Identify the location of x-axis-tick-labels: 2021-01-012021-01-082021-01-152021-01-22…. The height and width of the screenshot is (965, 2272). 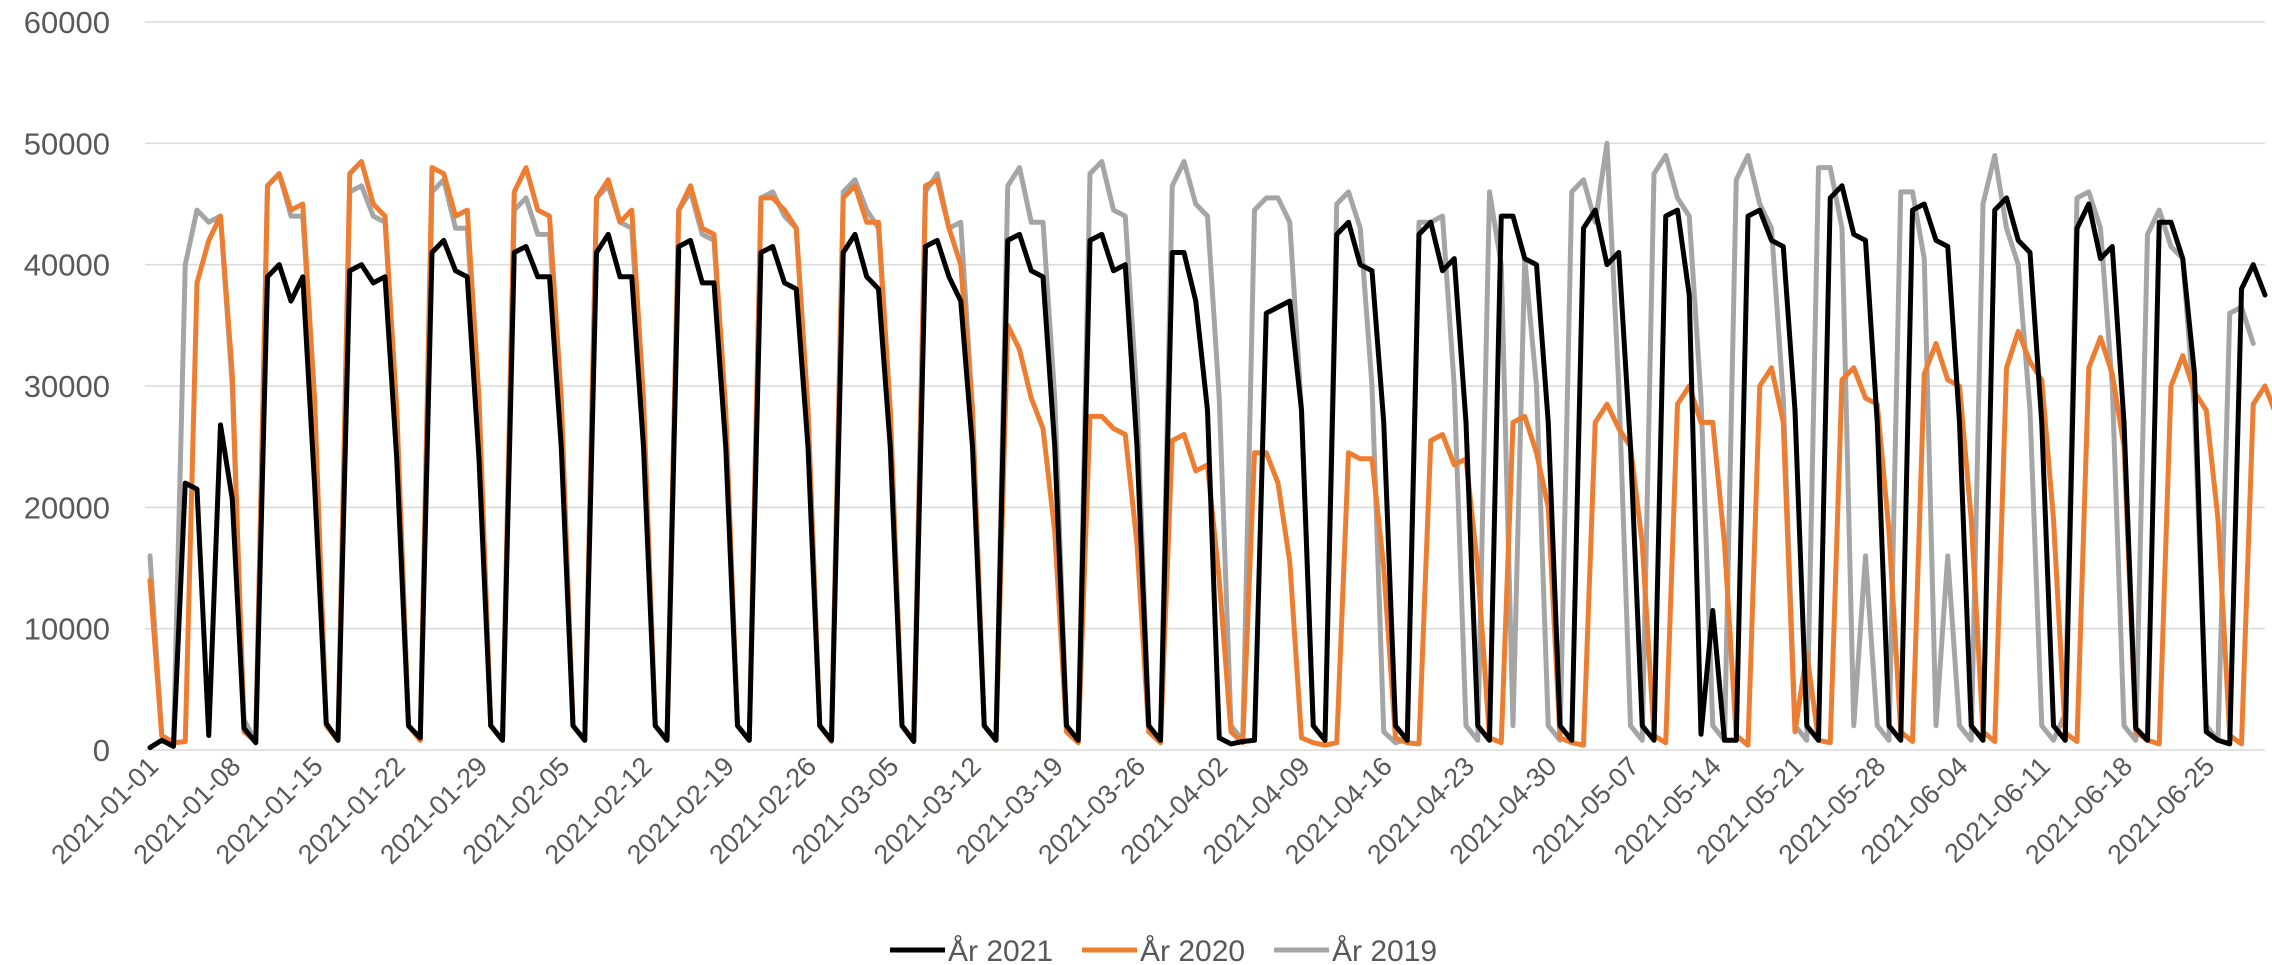
(1132, 810).